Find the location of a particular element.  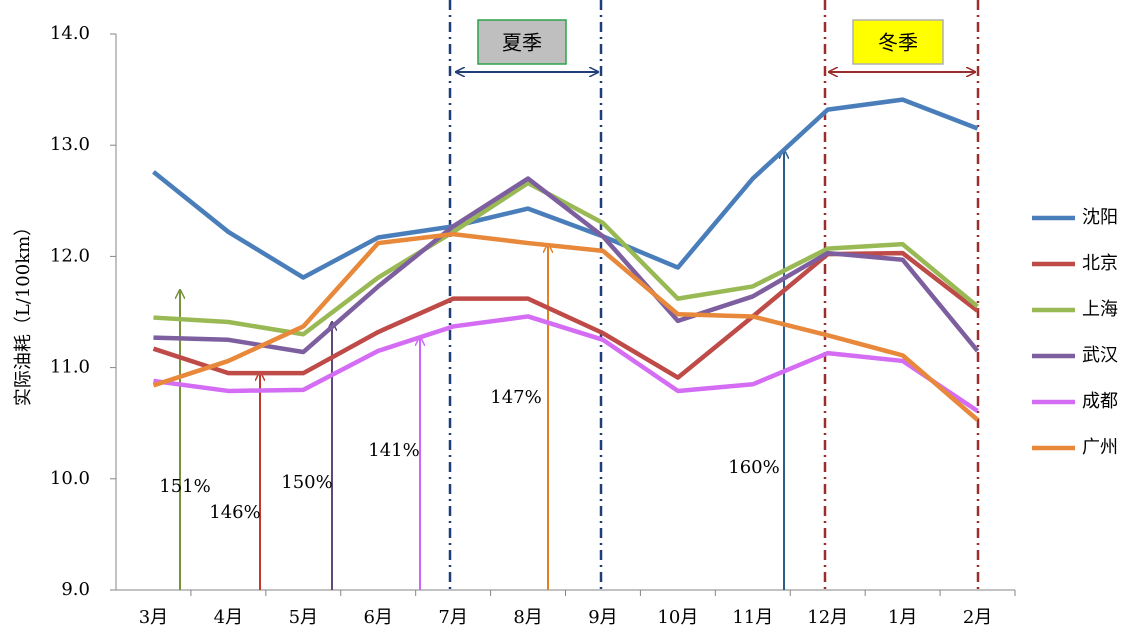

annotation: 150% is located at coordinates (306, 482).